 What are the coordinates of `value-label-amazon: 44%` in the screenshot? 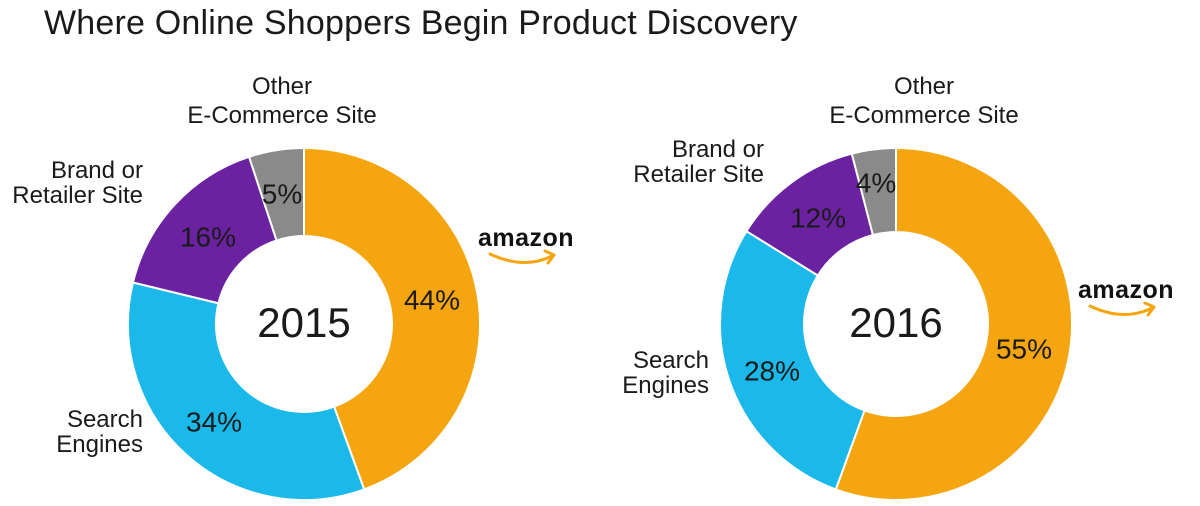 It's located at (432, 299).